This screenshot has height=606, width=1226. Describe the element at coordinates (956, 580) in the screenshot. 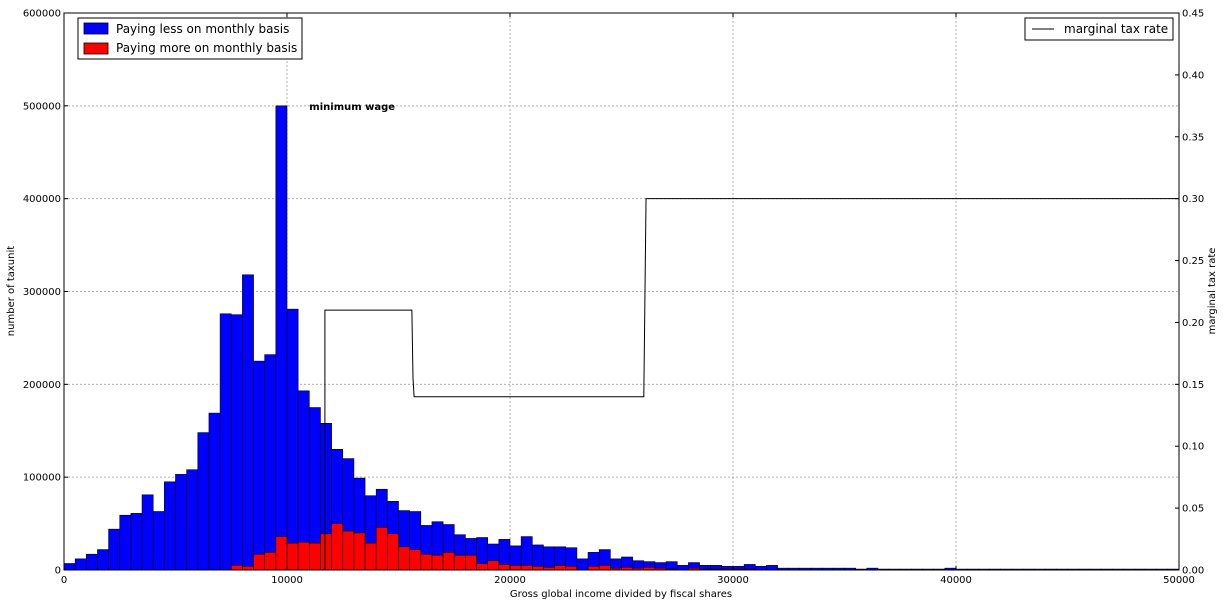

I see `x-tick-label: 40000` at that location.